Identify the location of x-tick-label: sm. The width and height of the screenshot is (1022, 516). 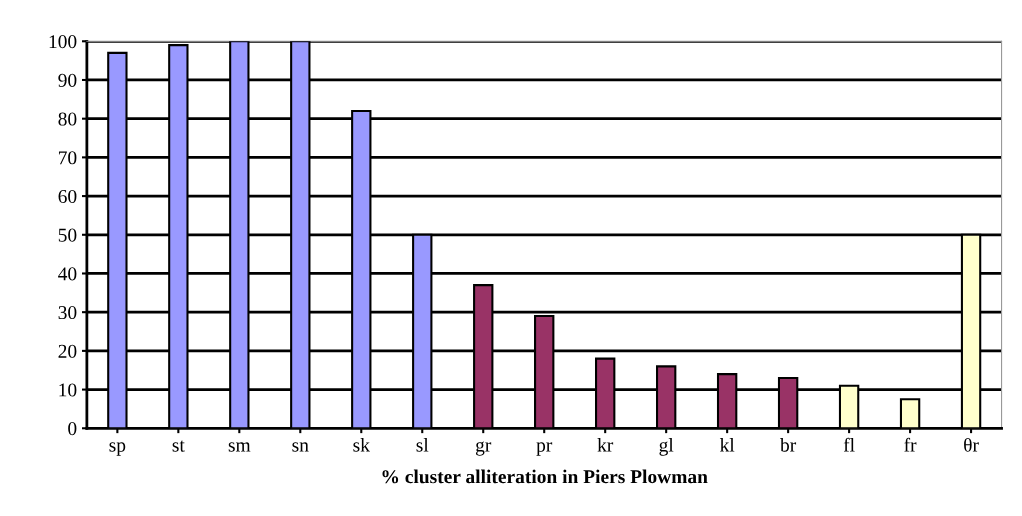
(239, 447).